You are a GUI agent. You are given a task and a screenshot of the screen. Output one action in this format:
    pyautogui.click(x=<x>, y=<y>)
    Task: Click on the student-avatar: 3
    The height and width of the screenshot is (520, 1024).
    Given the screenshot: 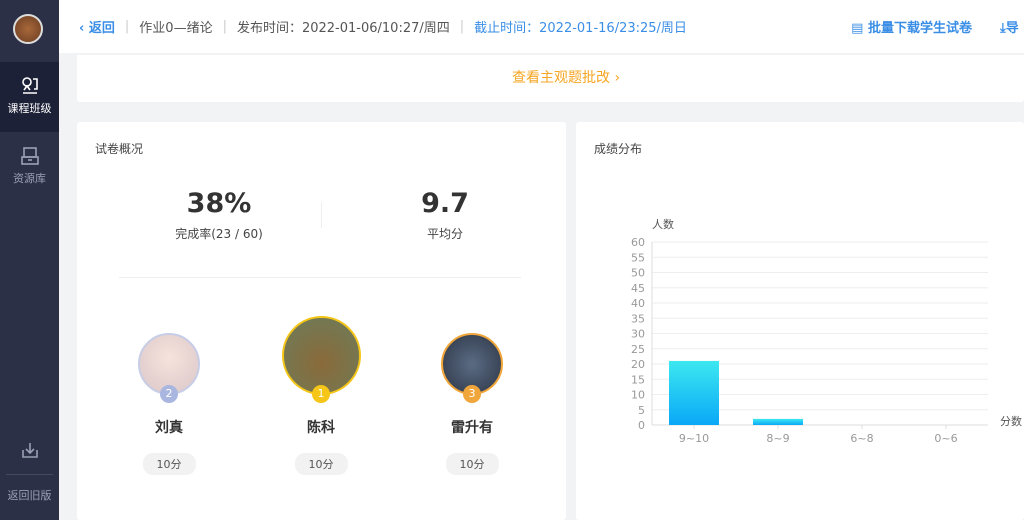 What is the action you would take?
    pyautogui.click(x=472, y=368)
    